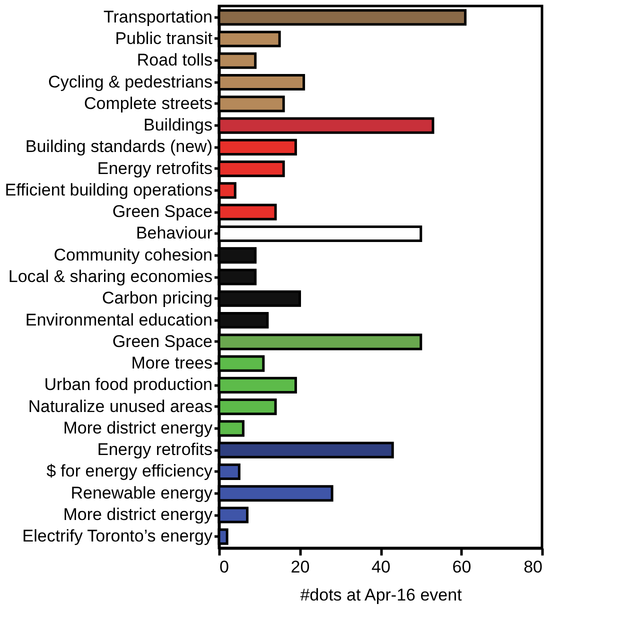  Describe the element at coordinates (133, 254) in the screenshot. I see `y-tick-label: Community cohesion` at that location.